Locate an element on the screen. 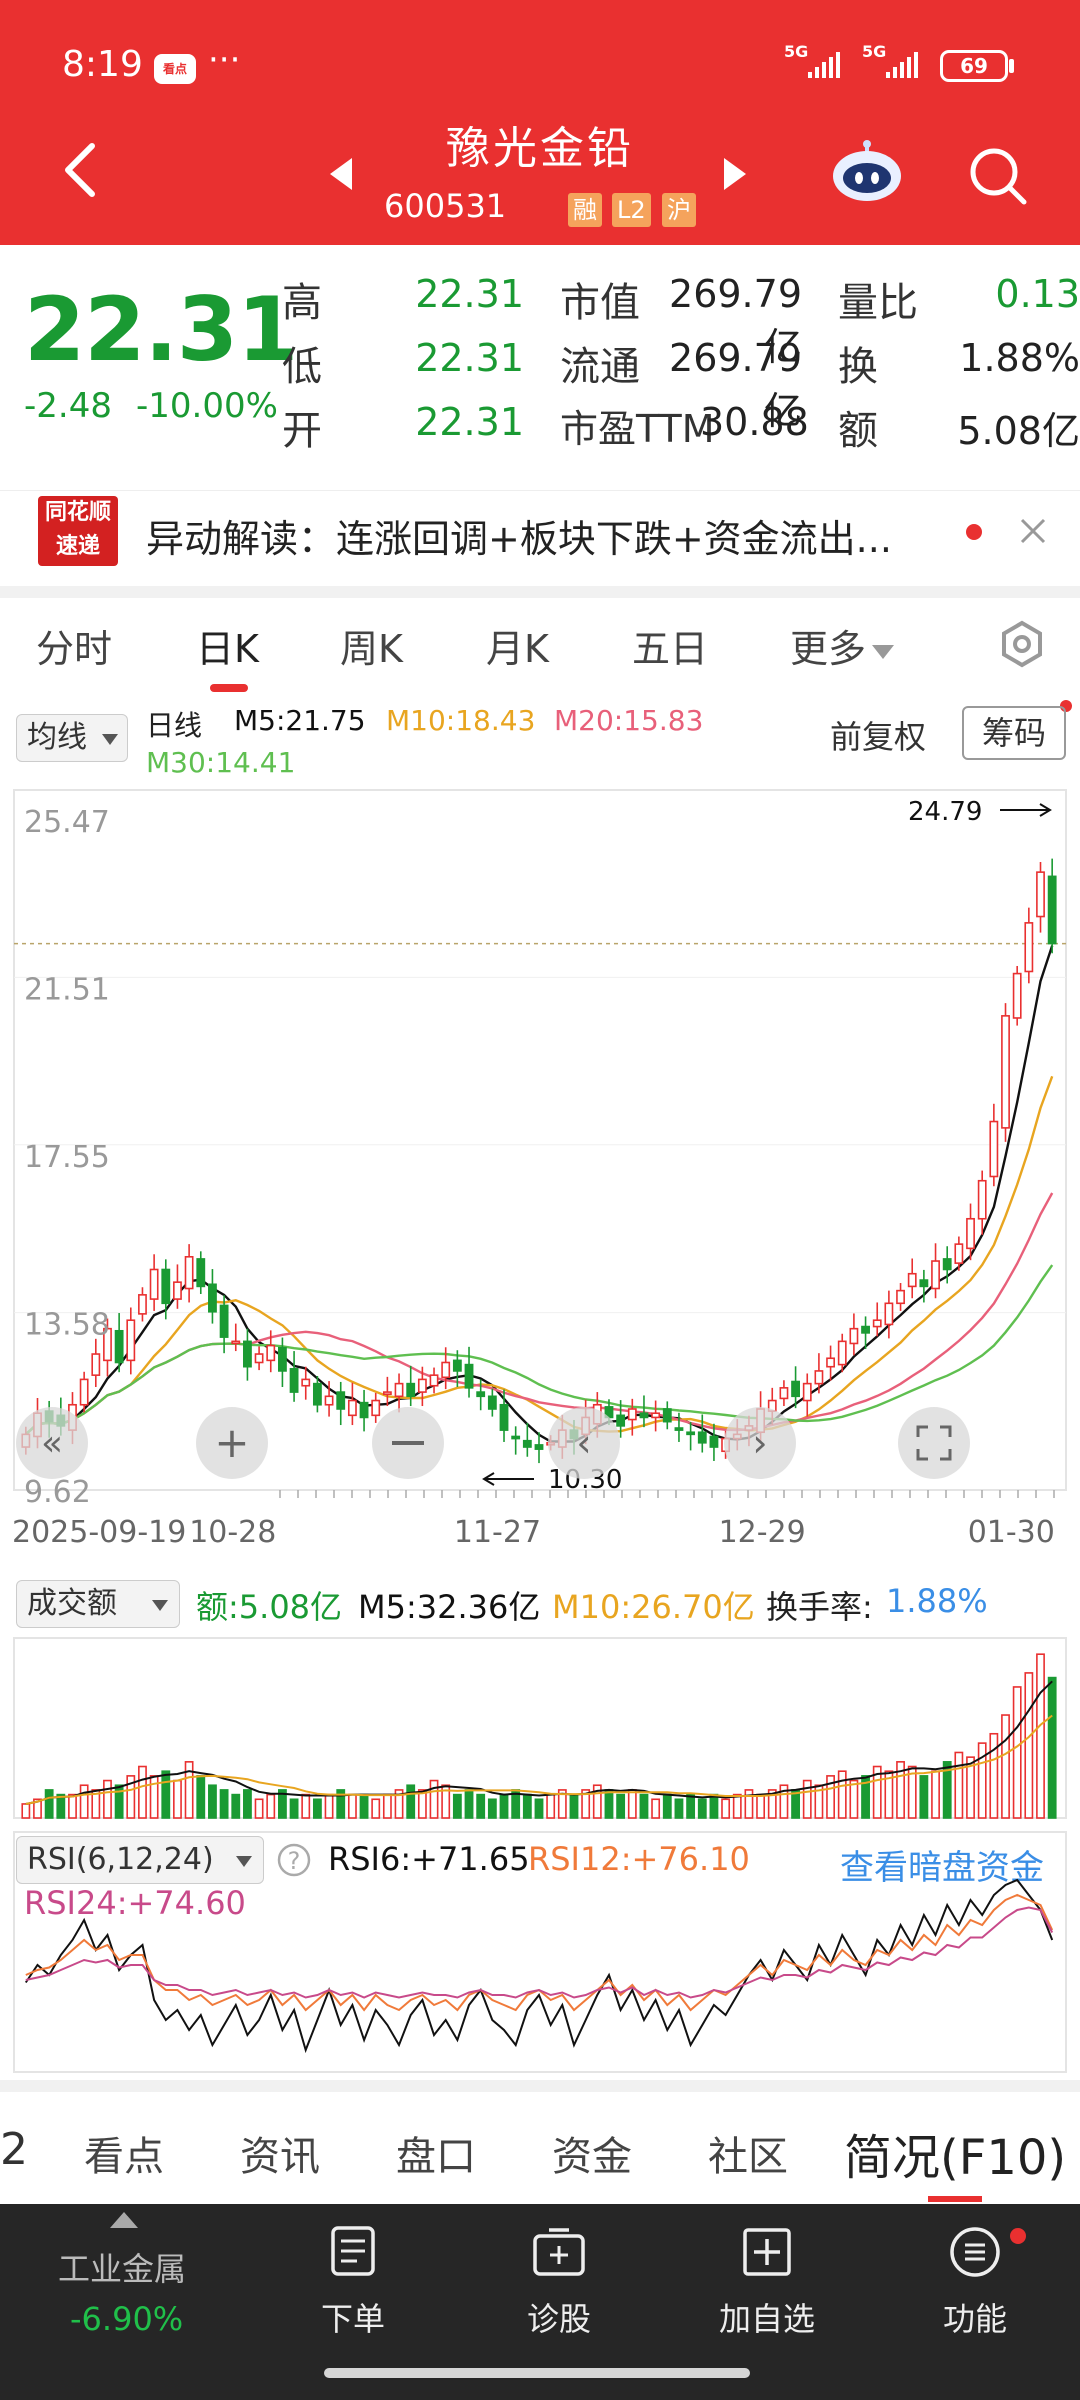 This screenshot has height=2400, width=1080. tab-five-day: 五日 is located at coordinates (670, 649).